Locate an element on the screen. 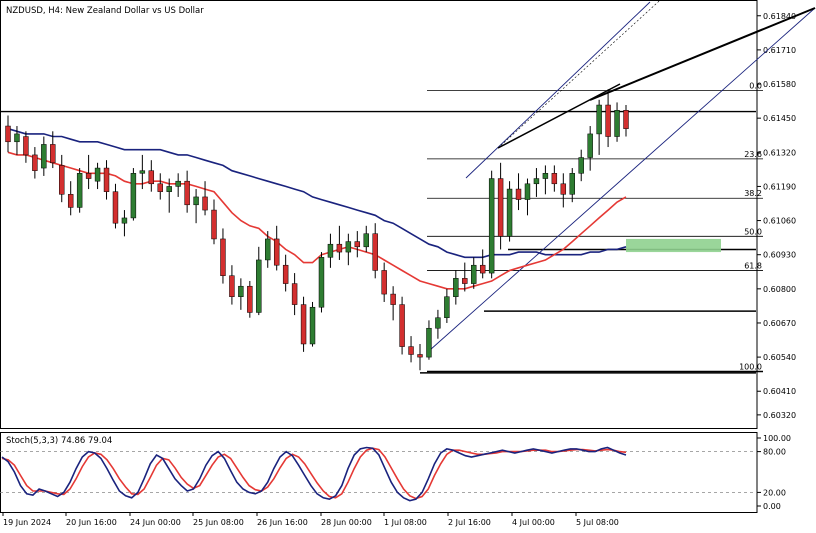 The image size is (816, 533). fib-level-label: 100.0 is located at coordinates (750, 367).